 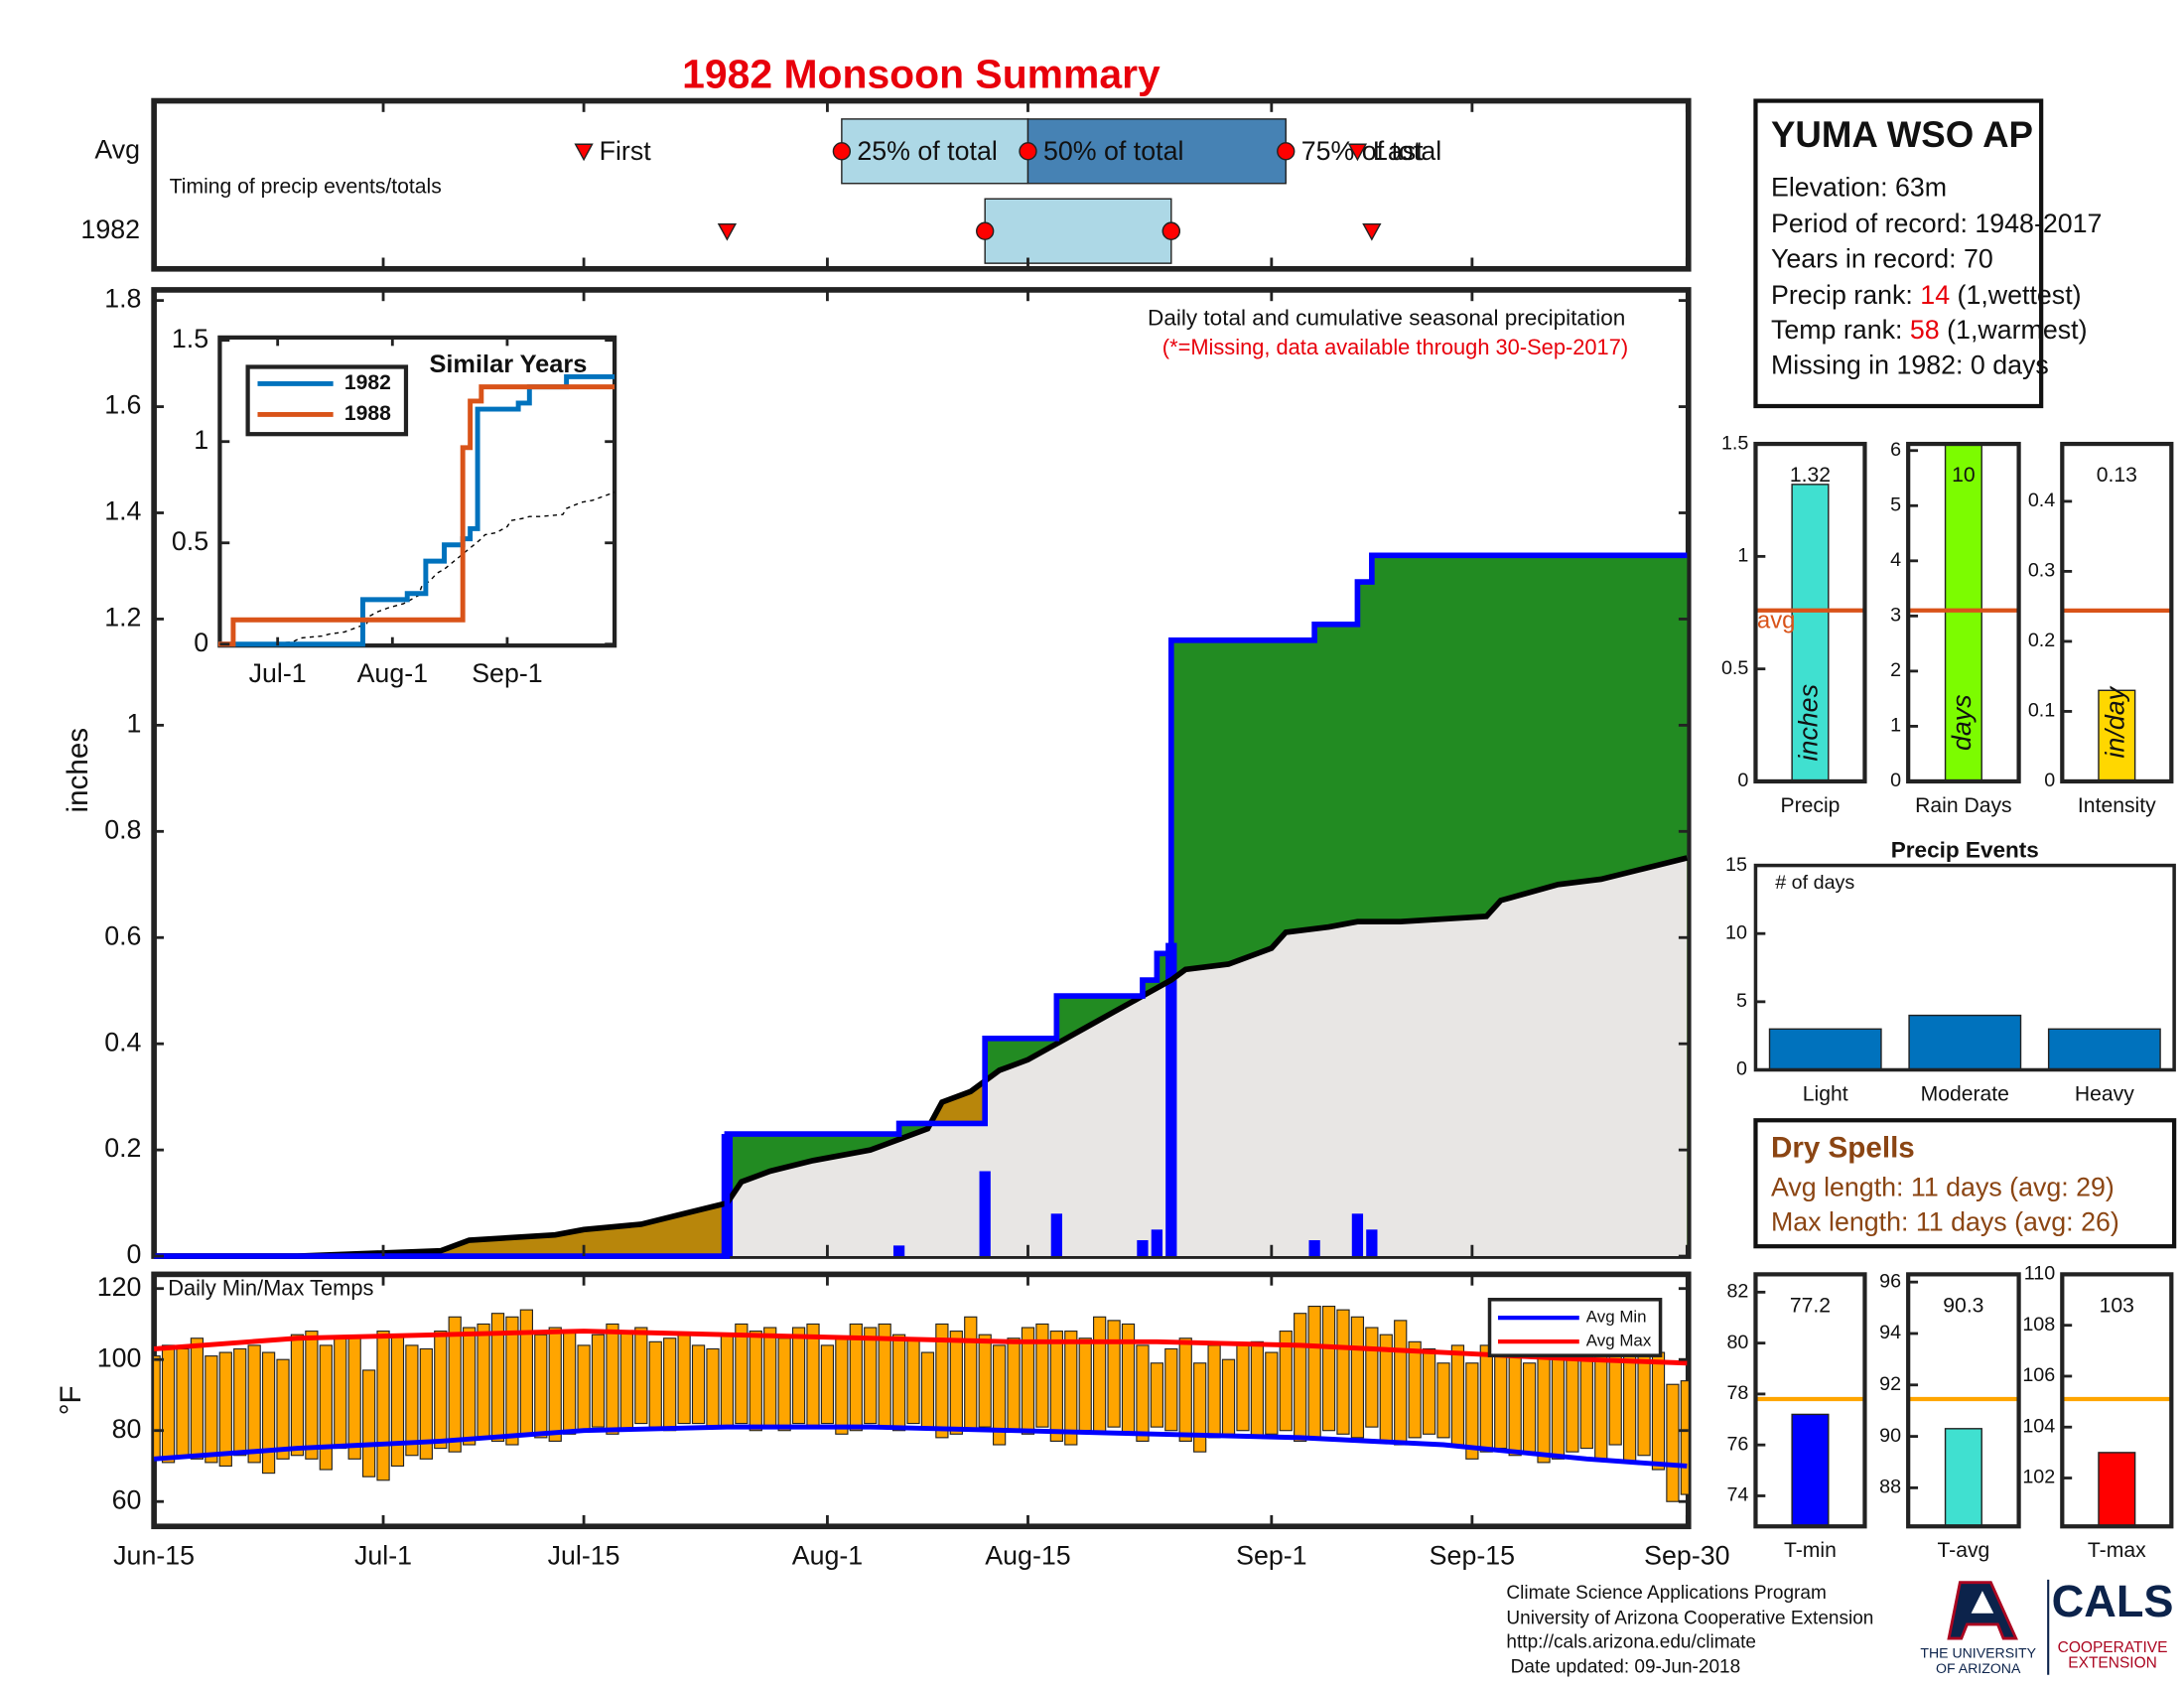 I want to click on logo-text: THE UNIVERSITY, so click(x=1978, y=1652).